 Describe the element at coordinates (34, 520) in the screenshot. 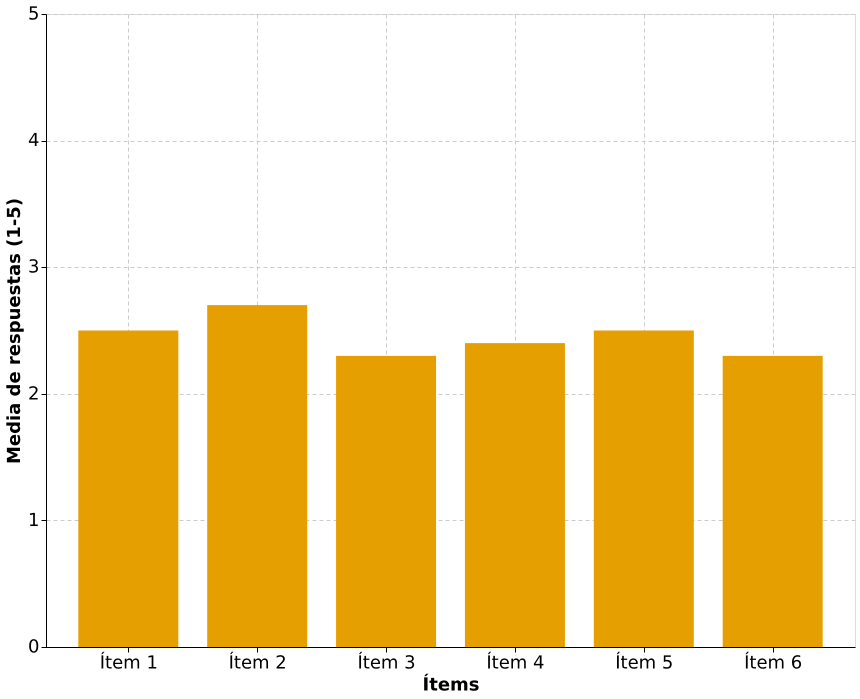

I see `y-tick-label: 1` at that location.